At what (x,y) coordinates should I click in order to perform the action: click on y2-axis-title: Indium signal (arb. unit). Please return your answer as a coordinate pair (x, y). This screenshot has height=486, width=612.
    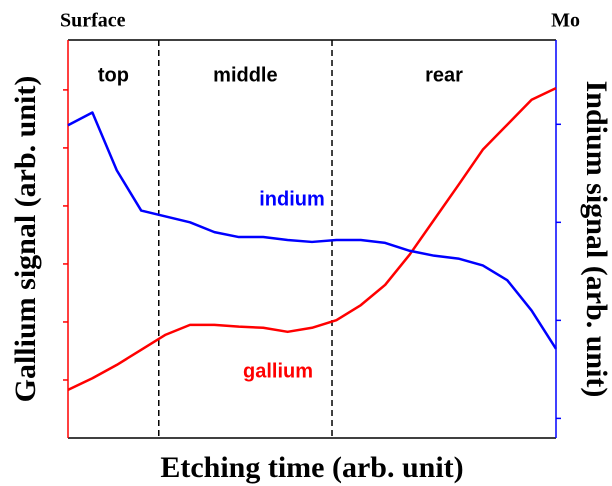
    Looking at the image, I should click on (596, 239).